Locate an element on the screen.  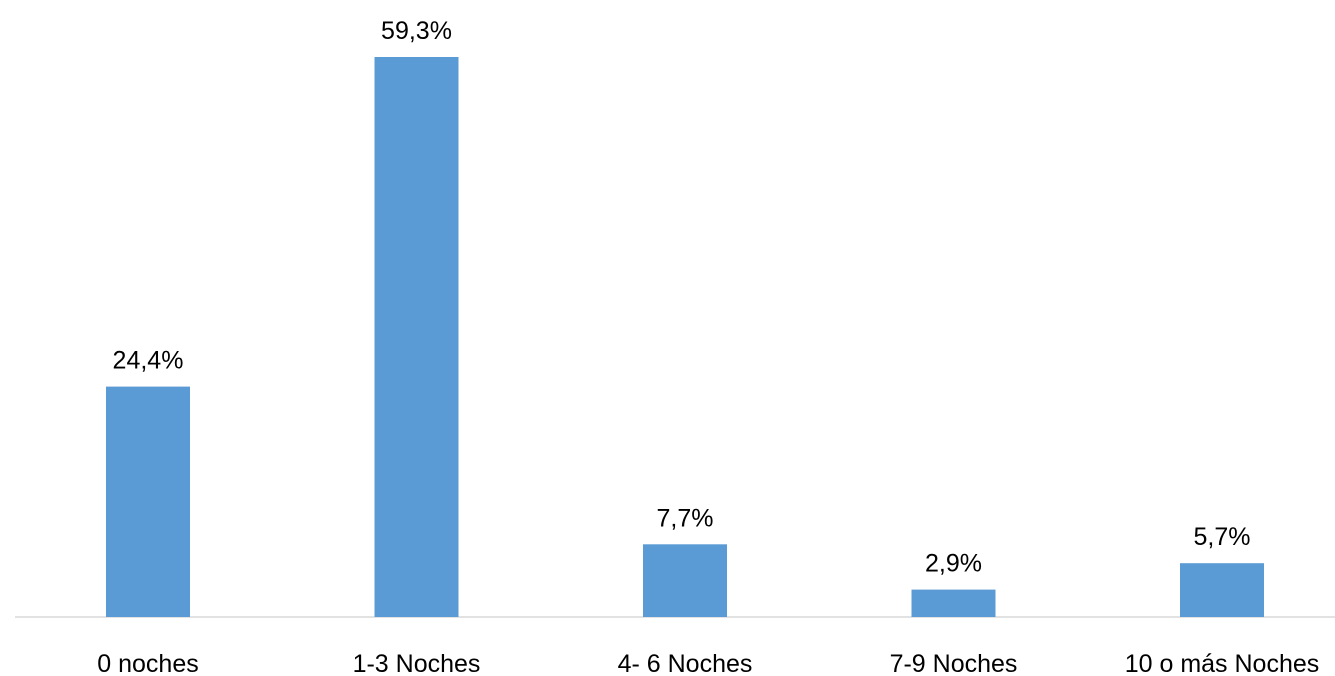
data-label-1: 24,4% is located at coordinates (148, 361).